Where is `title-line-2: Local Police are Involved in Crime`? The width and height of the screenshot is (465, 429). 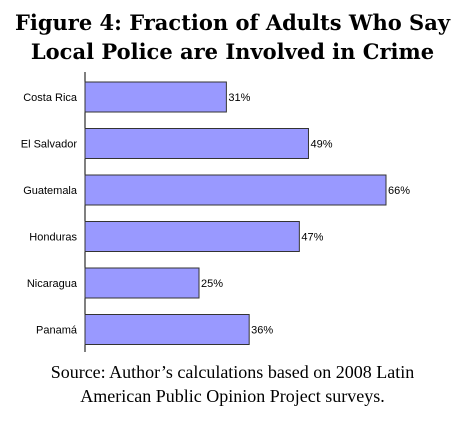
title-line-2: Local Police are Involved in Crime is located at coordinates (232, 51).